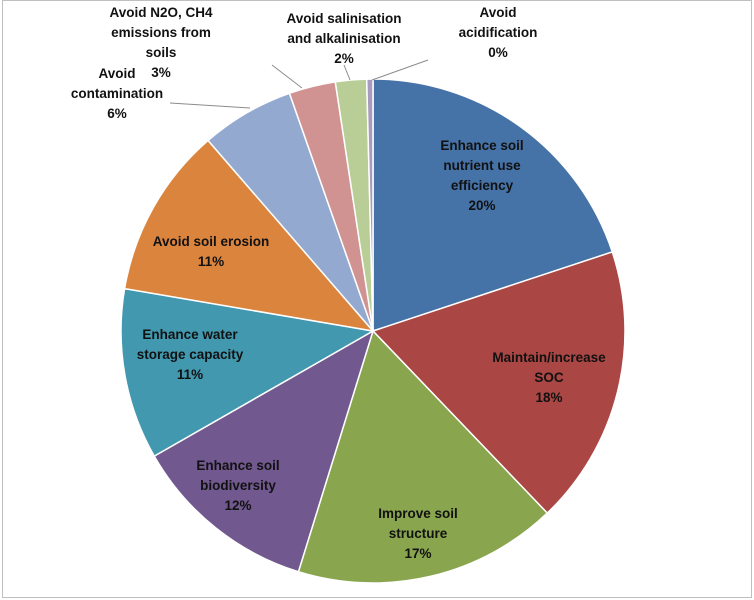  I want to click on slice-label: Avoid contamination 6%, so click(117, 93).